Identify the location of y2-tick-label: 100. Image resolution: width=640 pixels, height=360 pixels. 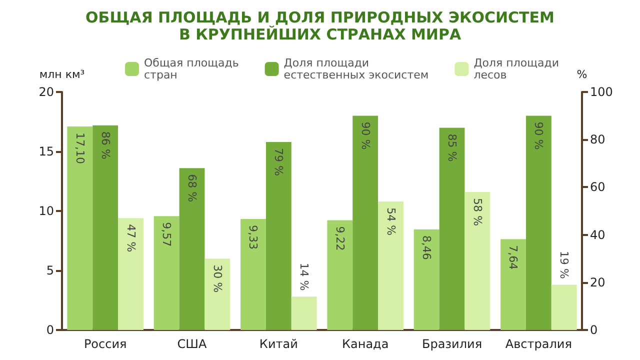
(601, 92).